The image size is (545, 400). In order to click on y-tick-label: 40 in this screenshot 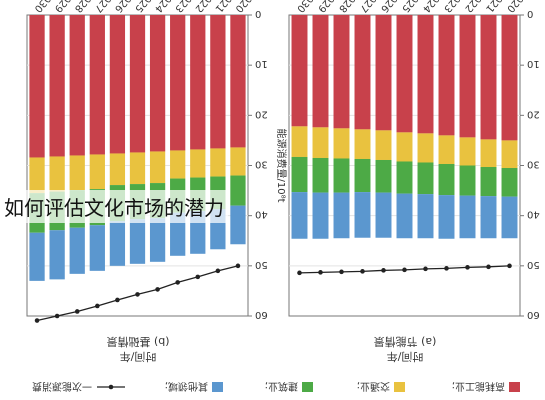, I will do `click(261, 214)`.